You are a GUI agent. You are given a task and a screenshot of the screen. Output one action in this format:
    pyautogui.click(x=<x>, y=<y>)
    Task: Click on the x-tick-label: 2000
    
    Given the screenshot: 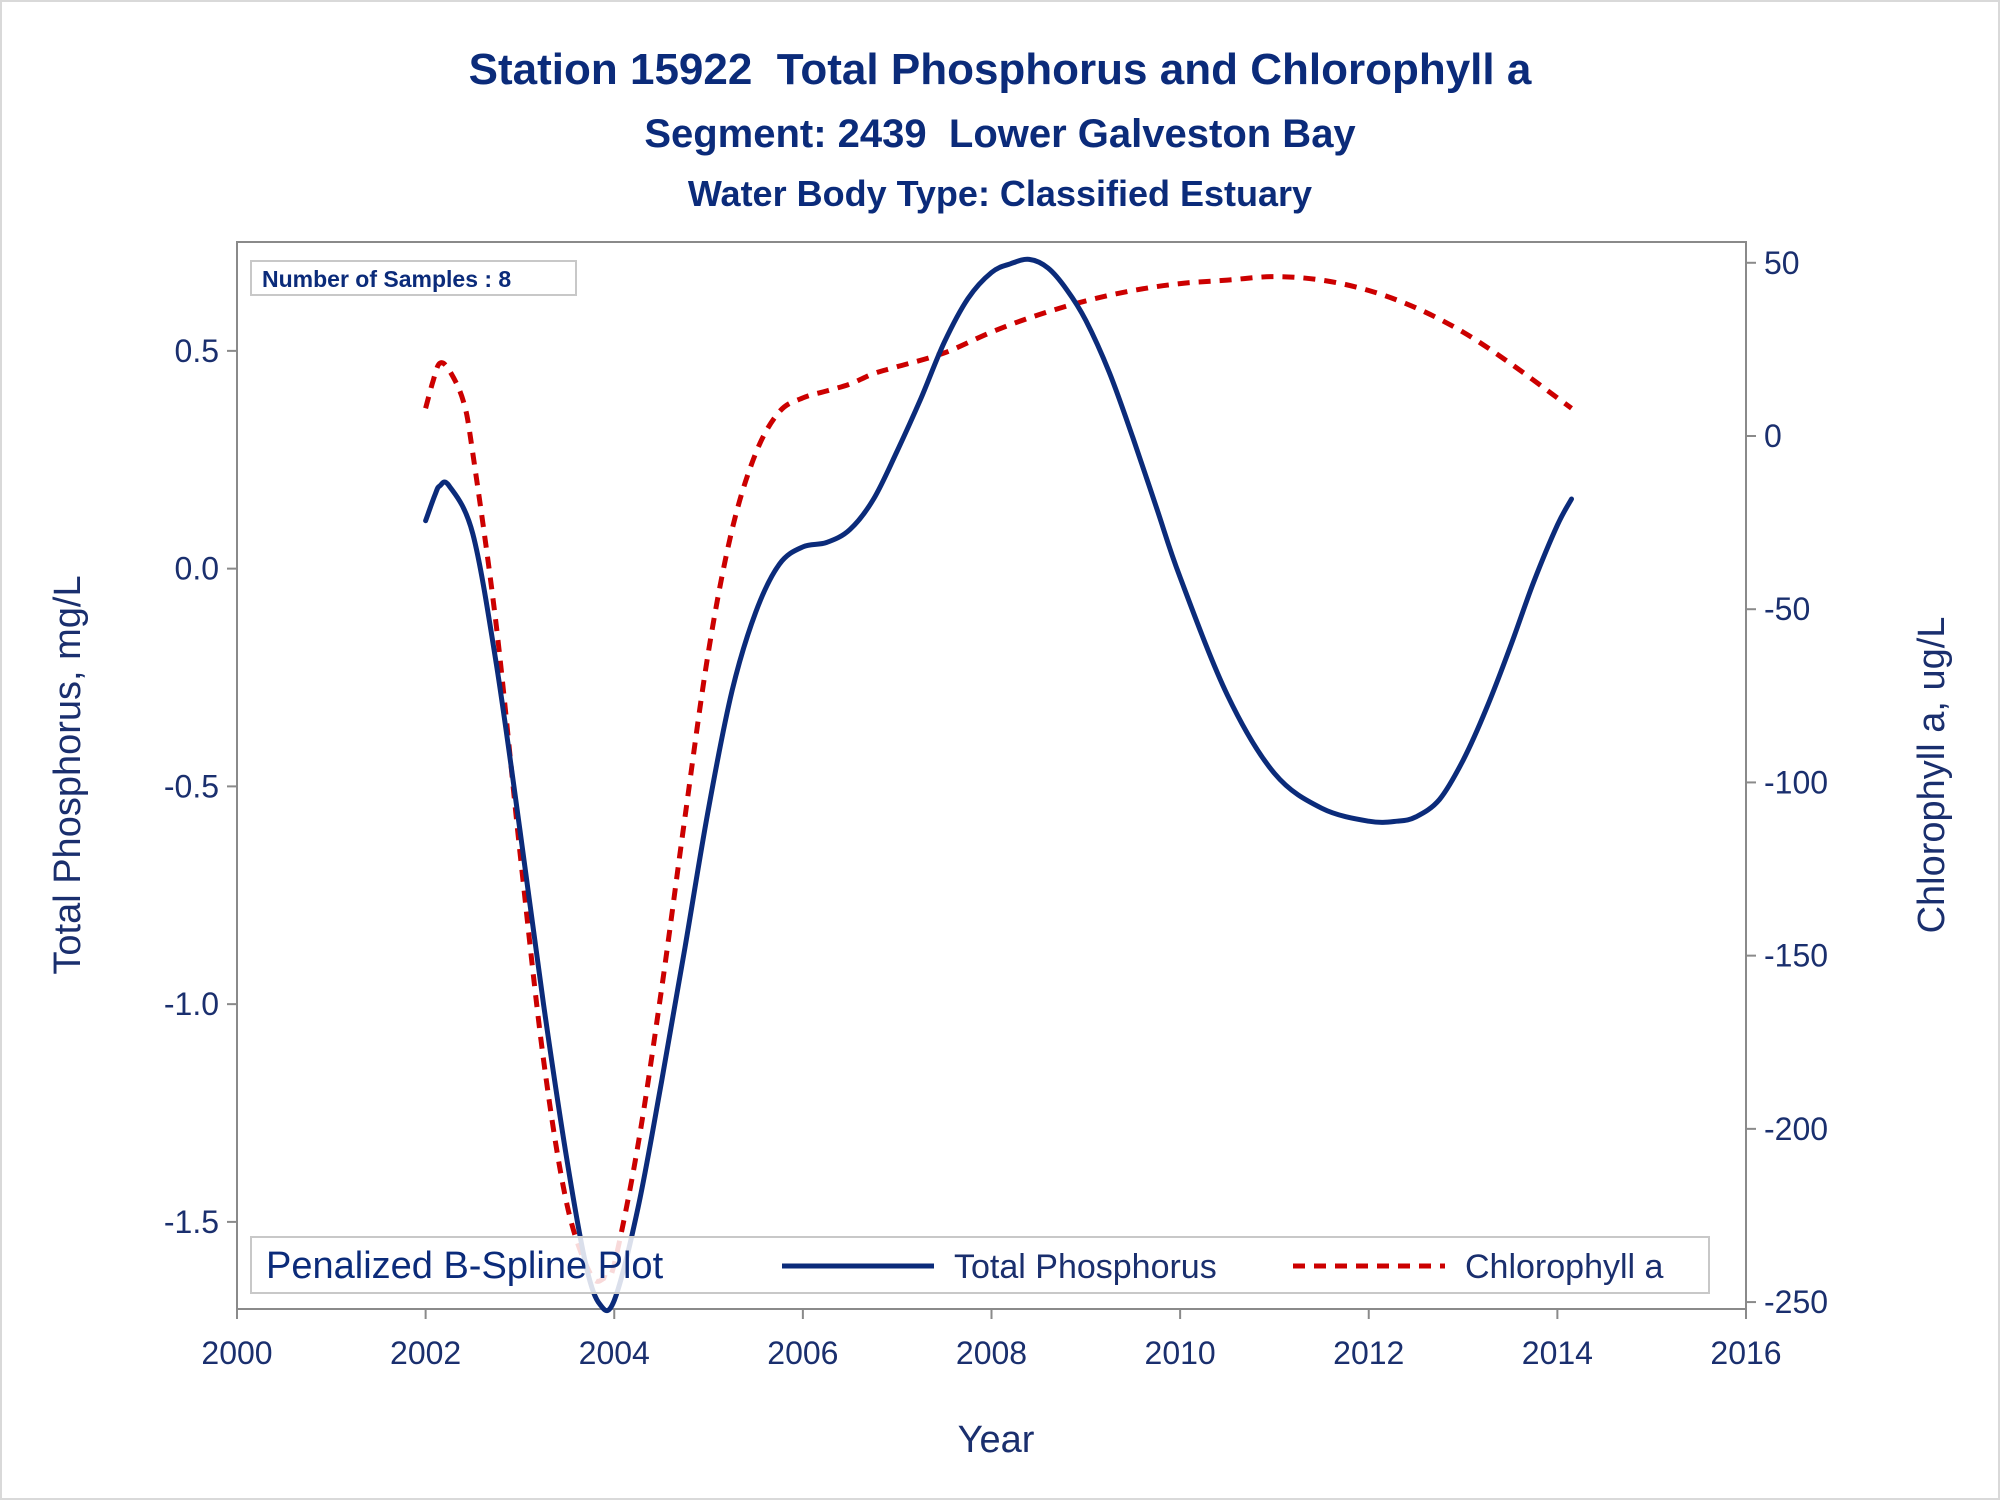 What is the action you would take?
    pyautogui.click(x=236, y=1353)
    